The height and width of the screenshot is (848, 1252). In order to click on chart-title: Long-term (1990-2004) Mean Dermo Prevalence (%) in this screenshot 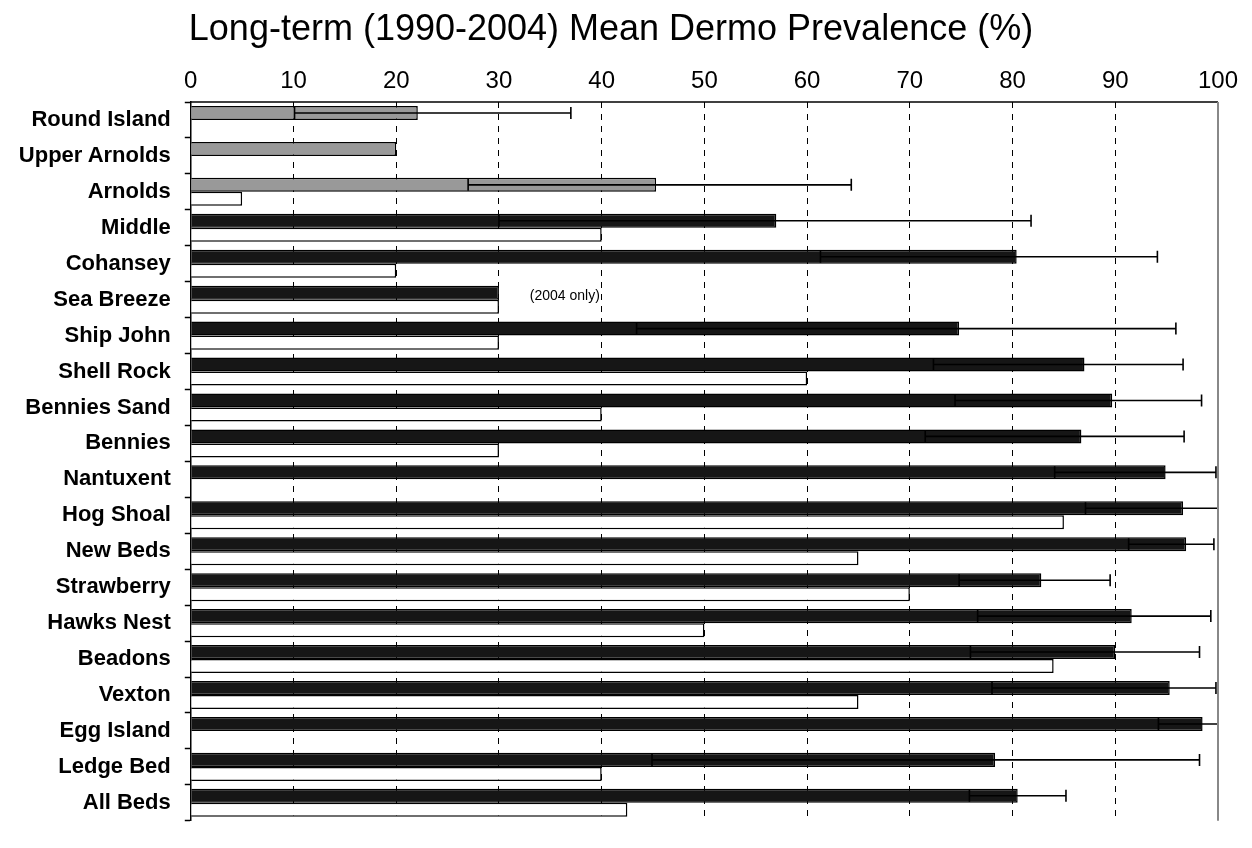, I will do `click(611, 27)`.